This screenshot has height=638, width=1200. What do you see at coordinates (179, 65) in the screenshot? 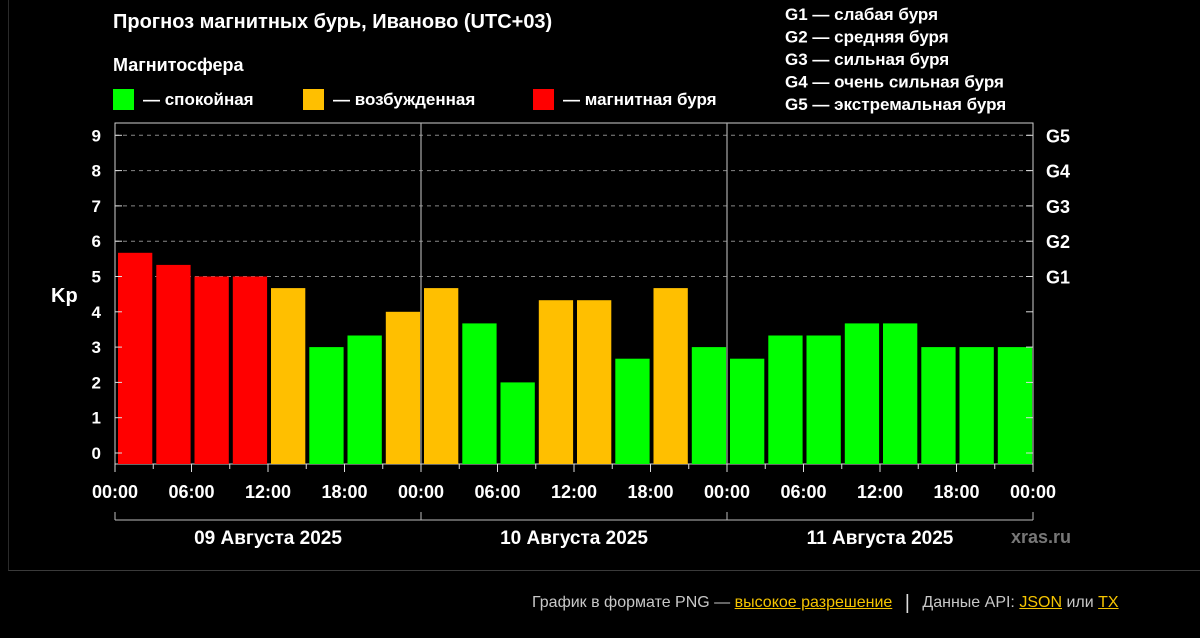
I see `legend-heading: Магнитосфера` at bounding box center [179, 65].